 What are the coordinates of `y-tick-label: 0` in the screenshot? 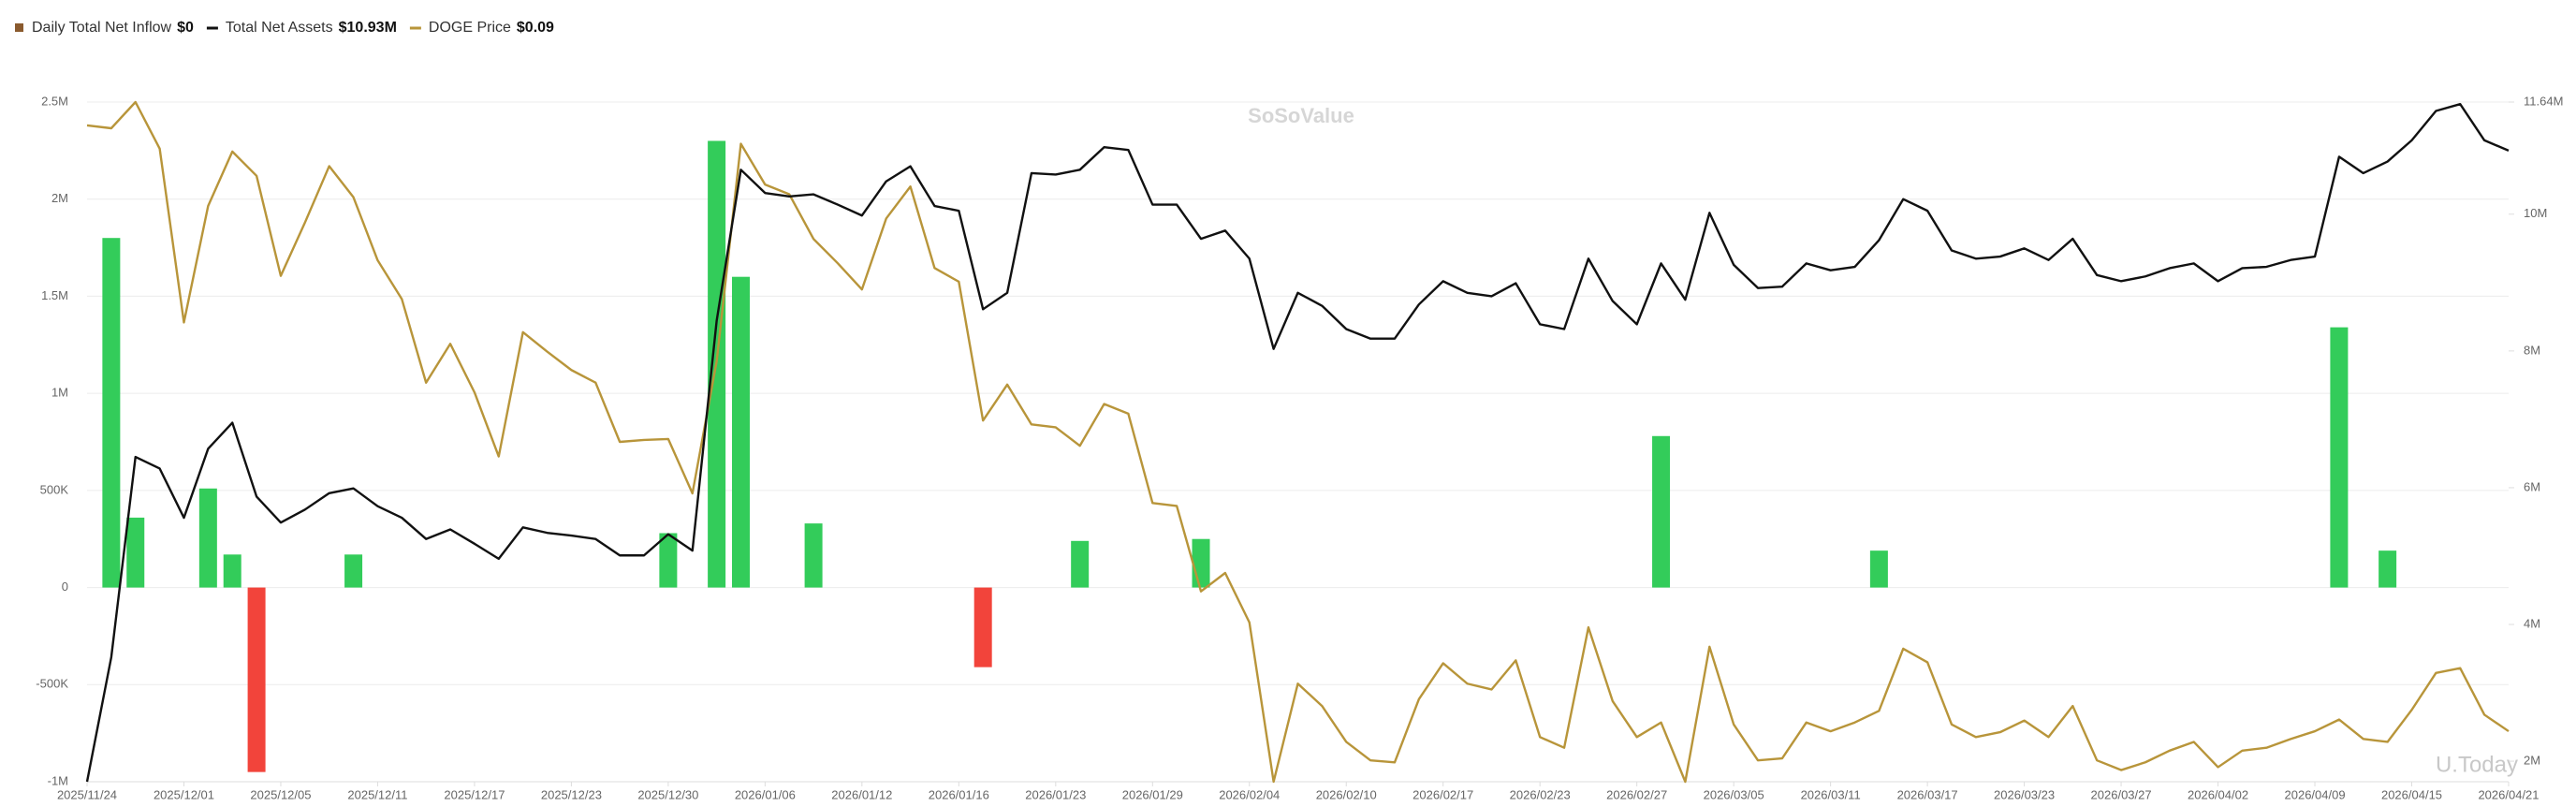 It's located at (65, 587).